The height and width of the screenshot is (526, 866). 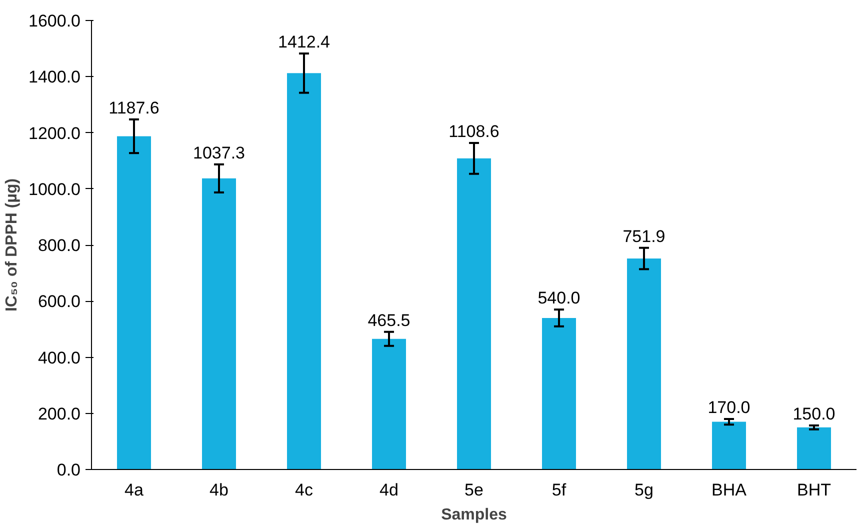 What do you see at coordinates (644, 236) in the screenshot?
I see `data-label: 751.9` at bounding box center [644, 236].